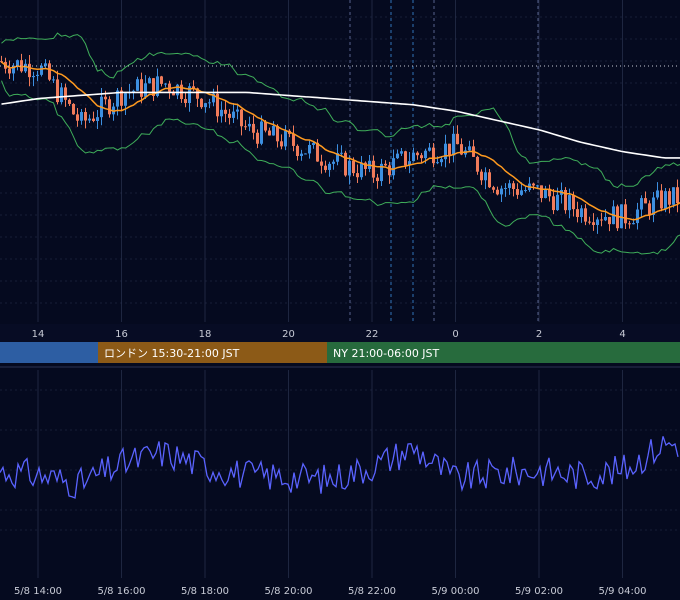 This screenshot has width=680, height=600. Describe the element at coordinates (372, 591) in the screenshot. I see `bottom-axis-tick-label: 5/8 22:00` at that location.